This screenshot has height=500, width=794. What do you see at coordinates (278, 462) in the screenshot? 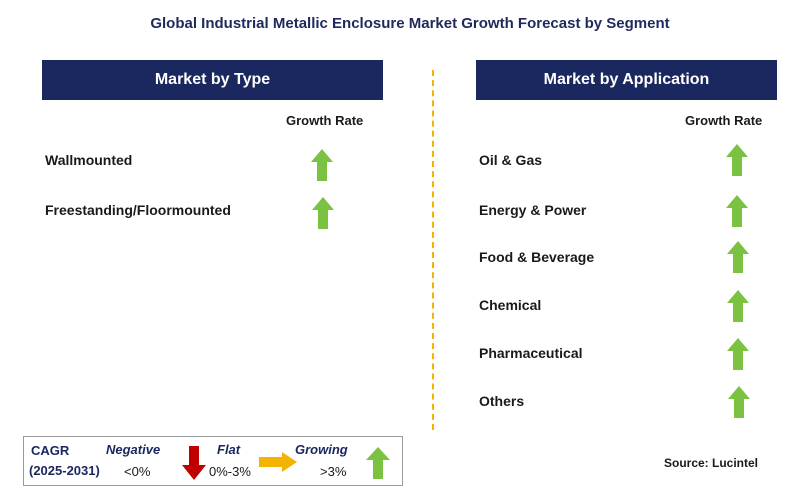
I see `right-arrow-icon` at bounding box center [278, 462].